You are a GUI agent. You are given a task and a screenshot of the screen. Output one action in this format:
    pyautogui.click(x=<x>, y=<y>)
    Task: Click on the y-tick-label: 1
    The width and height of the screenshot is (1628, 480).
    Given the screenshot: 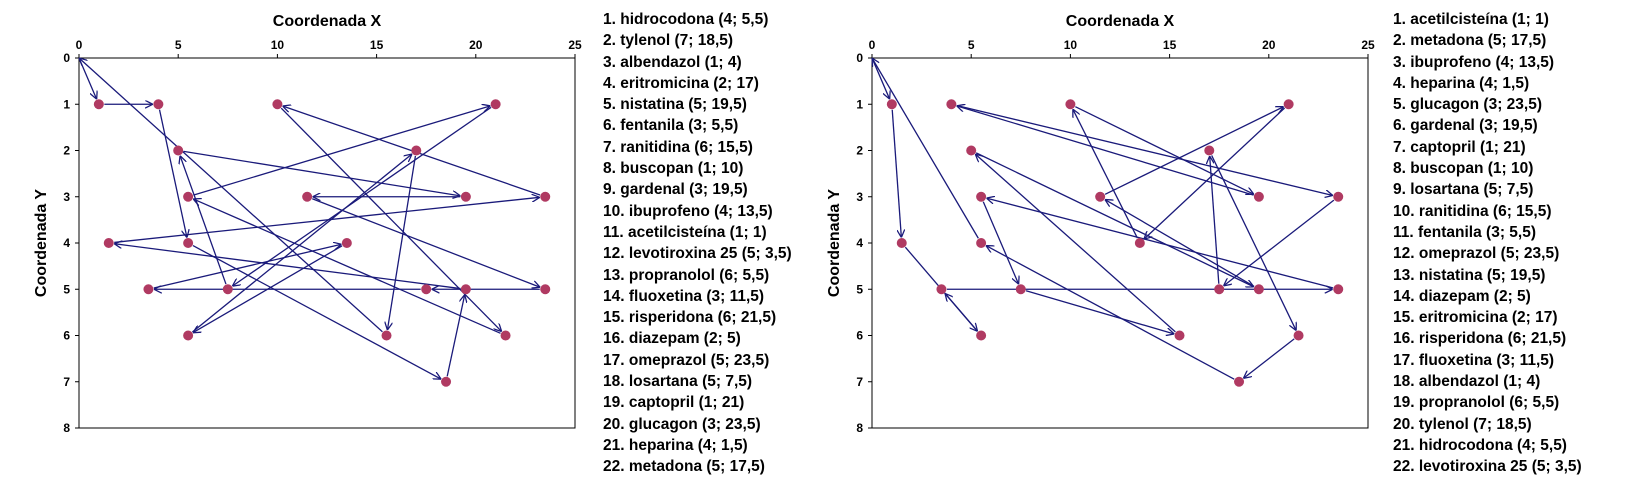 What is the action you would take?
    pyautogui.click(x=859, y=104)
    